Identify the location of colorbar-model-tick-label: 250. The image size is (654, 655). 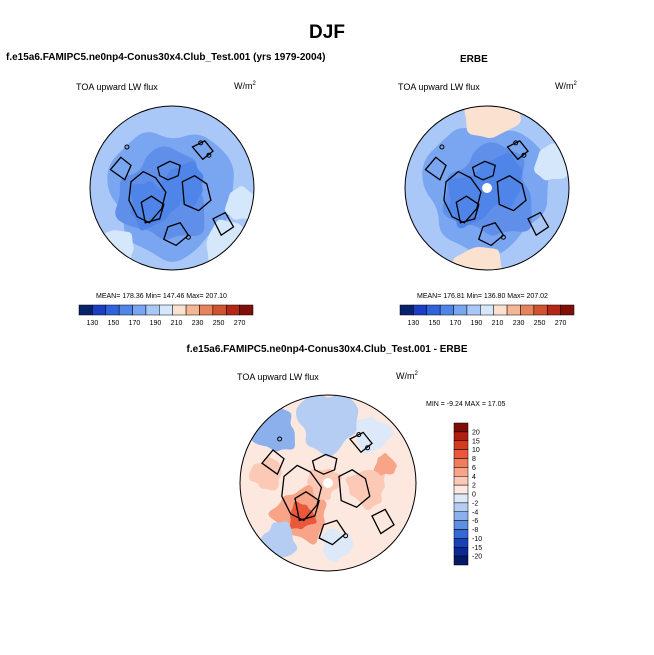
(219, 323).